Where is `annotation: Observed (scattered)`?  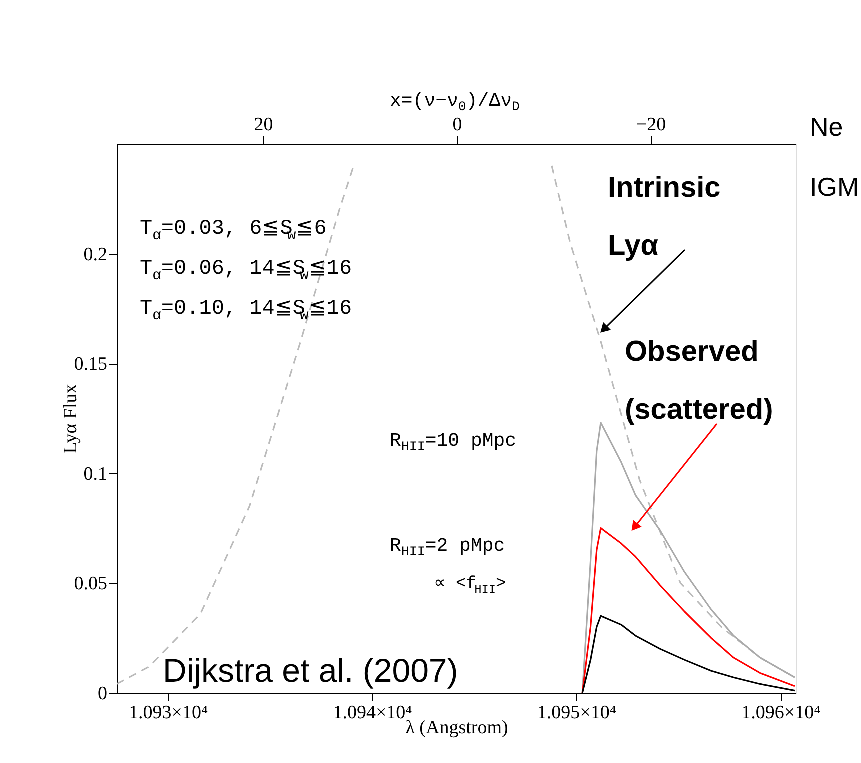 annotation: Observed (scattered) is located at coordinates (699, 381).